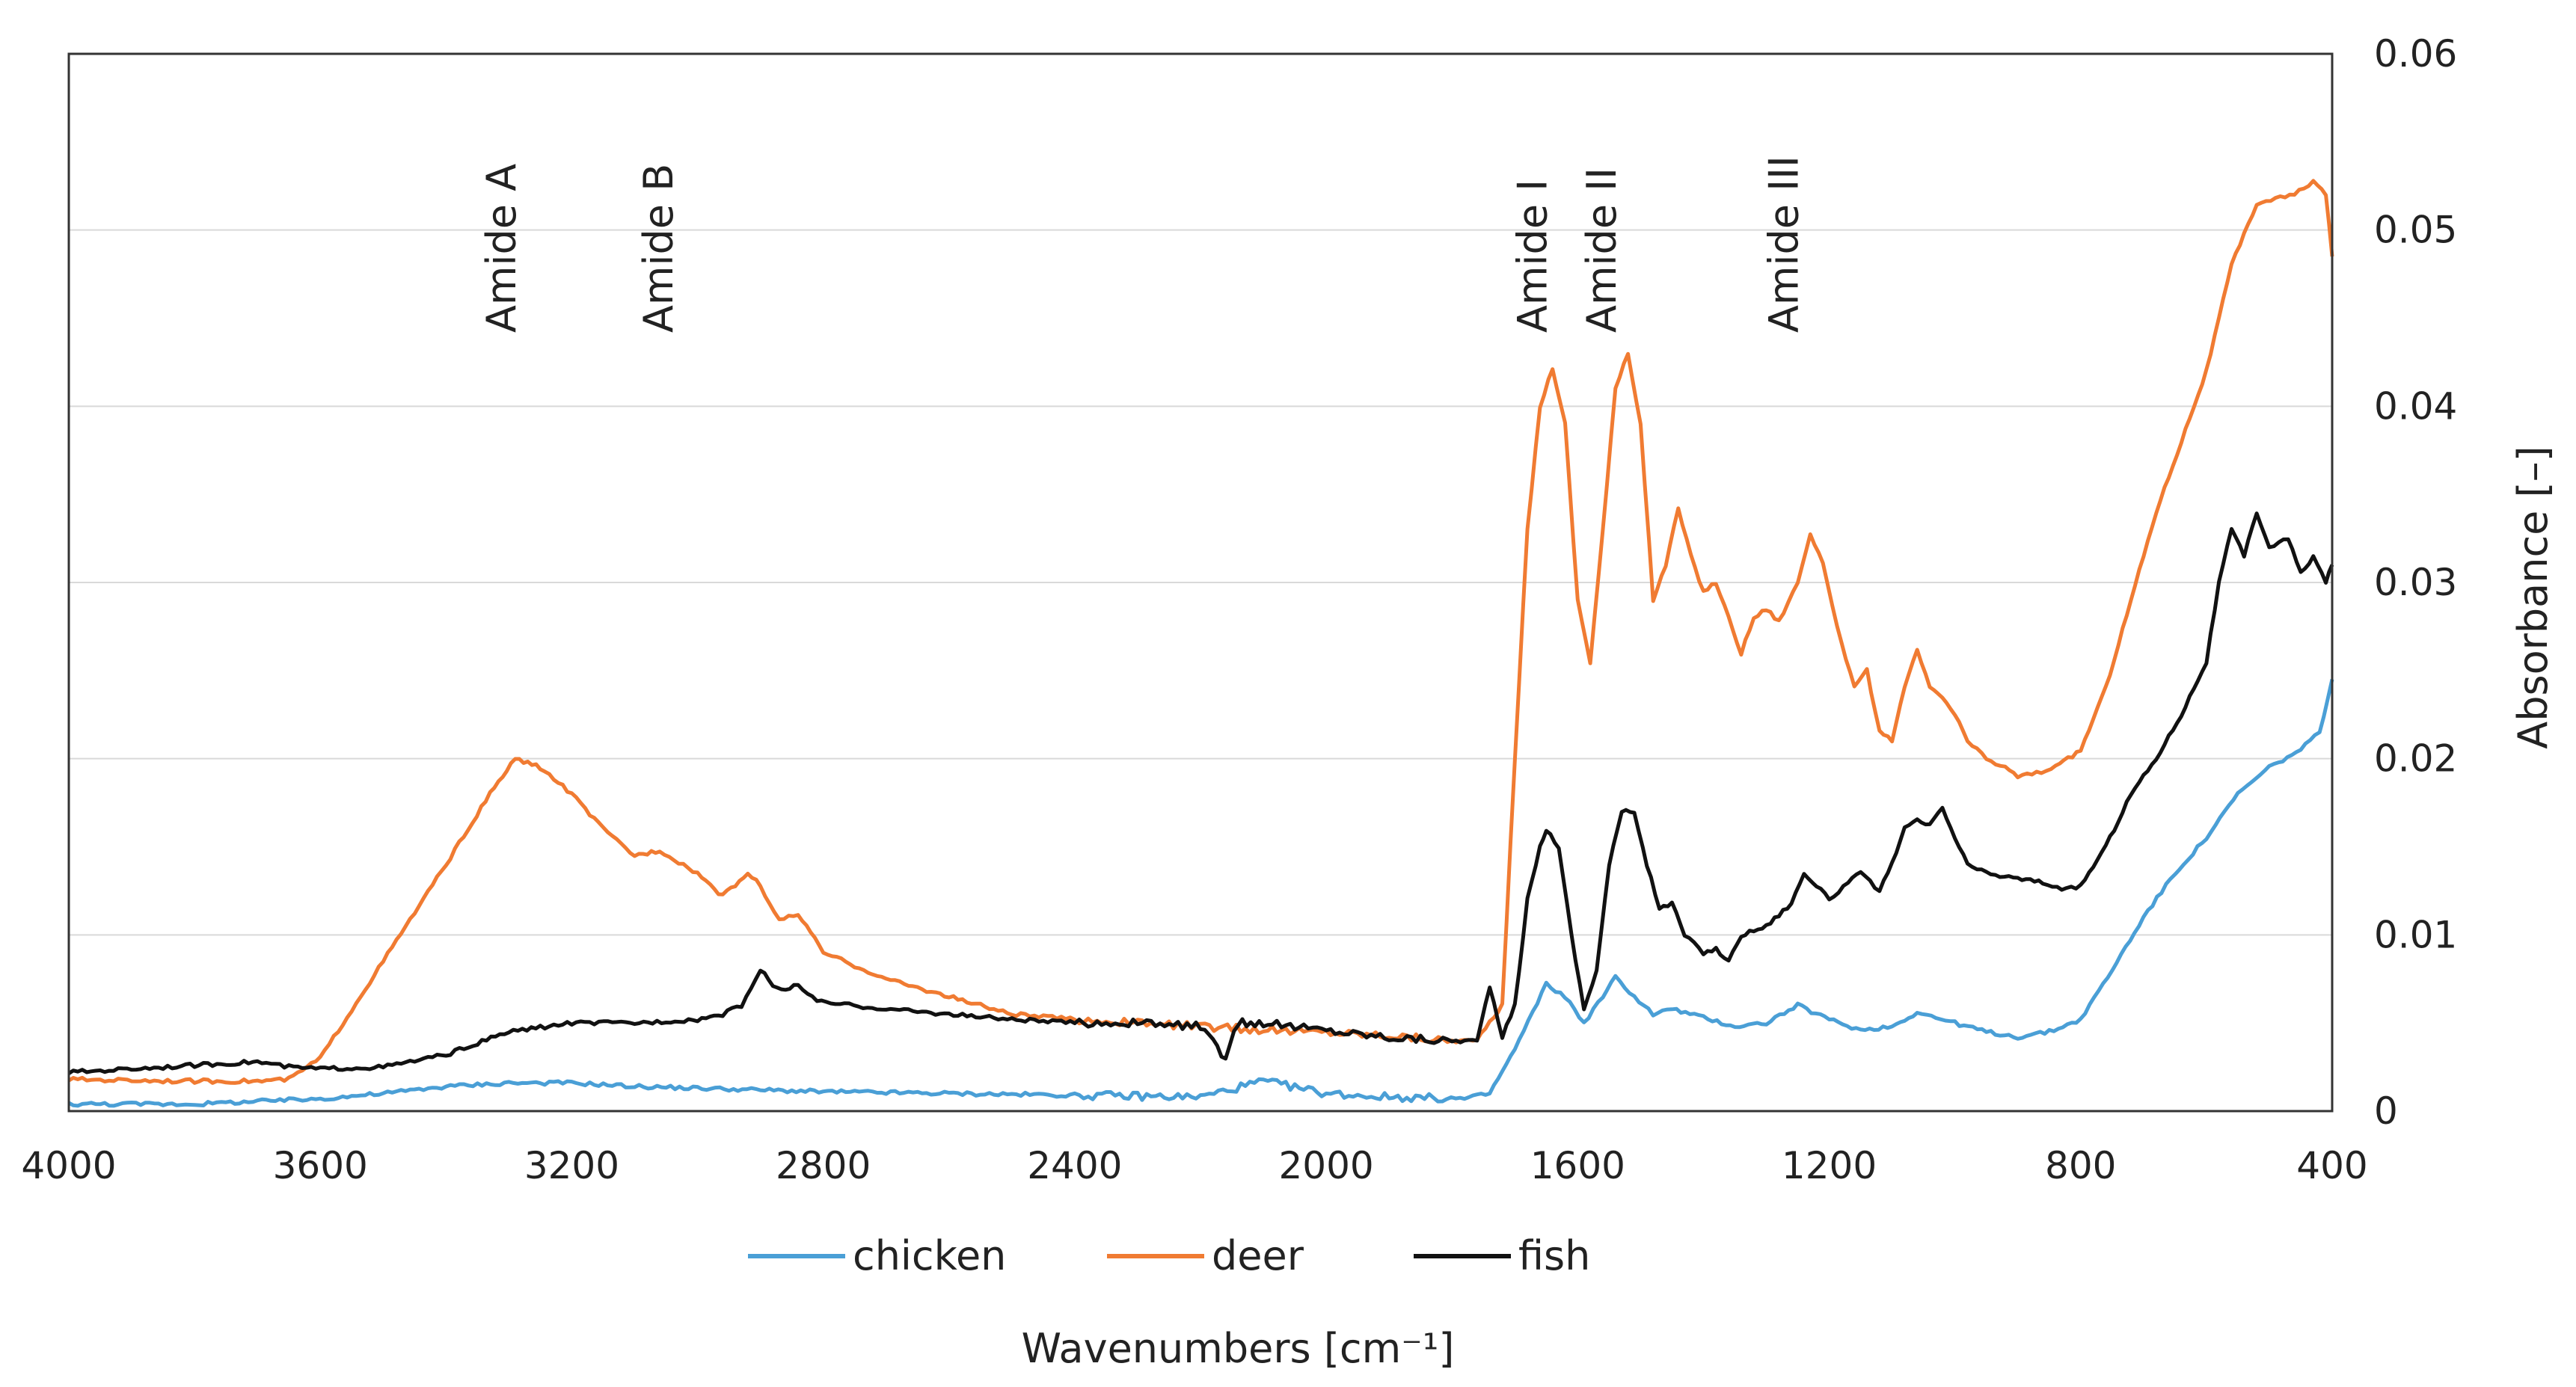 This screenshot has width=2576, height=1387. I want to click on y-tick-label: 0.05, so click(2415, 230).